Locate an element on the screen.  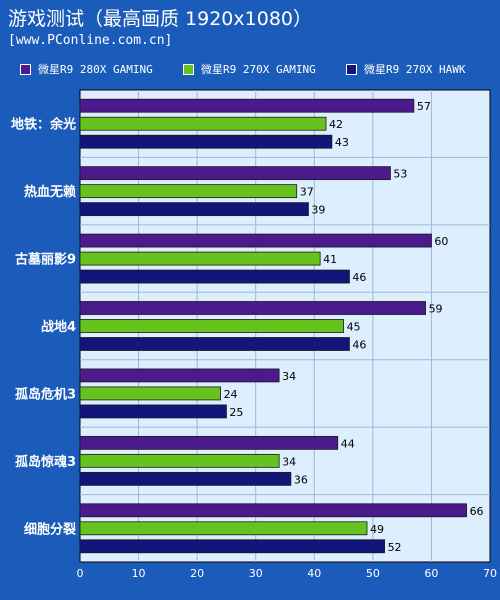
x-tick-label: 60 is located at coordinates (431, 573).